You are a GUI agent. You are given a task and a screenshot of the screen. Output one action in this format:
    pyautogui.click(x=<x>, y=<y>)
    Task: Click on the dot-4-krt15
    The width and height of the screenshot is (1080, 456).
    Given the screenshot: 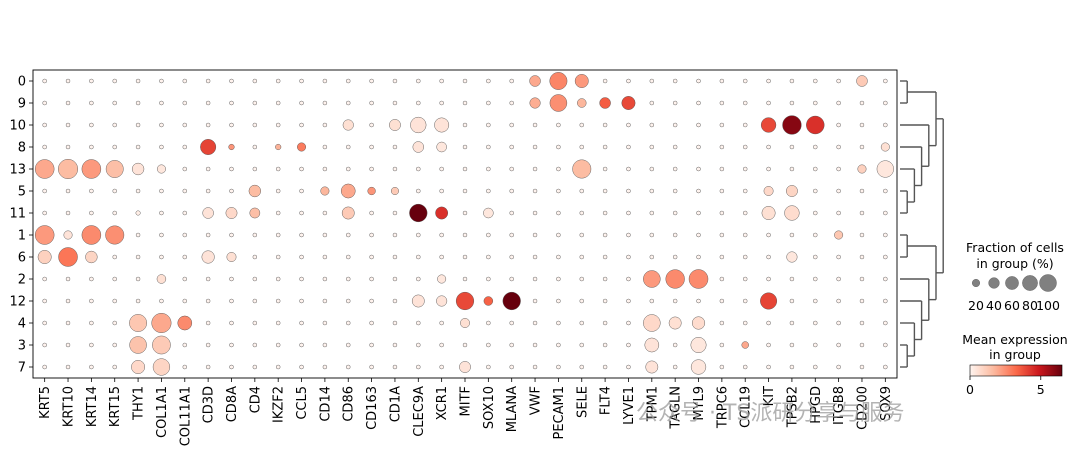 What is the action you would take?
    pyautogui.click(x=114, y=323)
    